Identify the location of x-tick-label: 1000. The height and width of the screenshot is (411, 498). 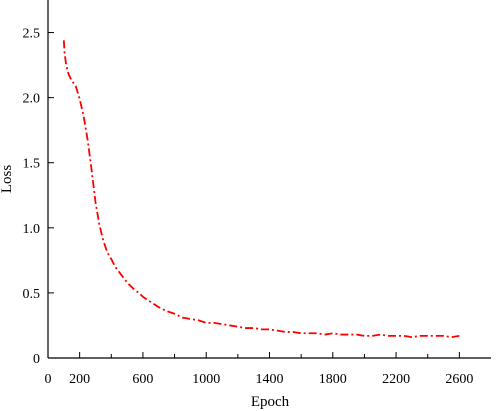
(206, 379).